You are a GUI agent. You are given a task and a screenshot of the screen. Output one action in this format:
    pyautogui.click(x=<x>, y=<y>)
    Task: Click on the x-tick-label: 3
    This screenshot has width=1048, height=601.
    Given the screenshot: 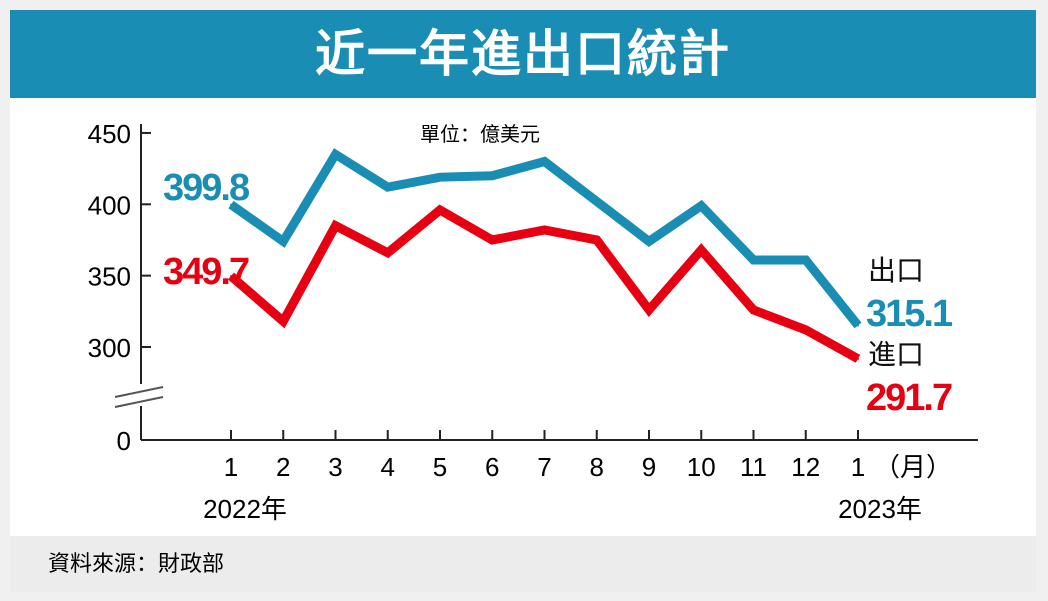 What is the action you would take?
    pyautogui.click(x=335, y=467)
    